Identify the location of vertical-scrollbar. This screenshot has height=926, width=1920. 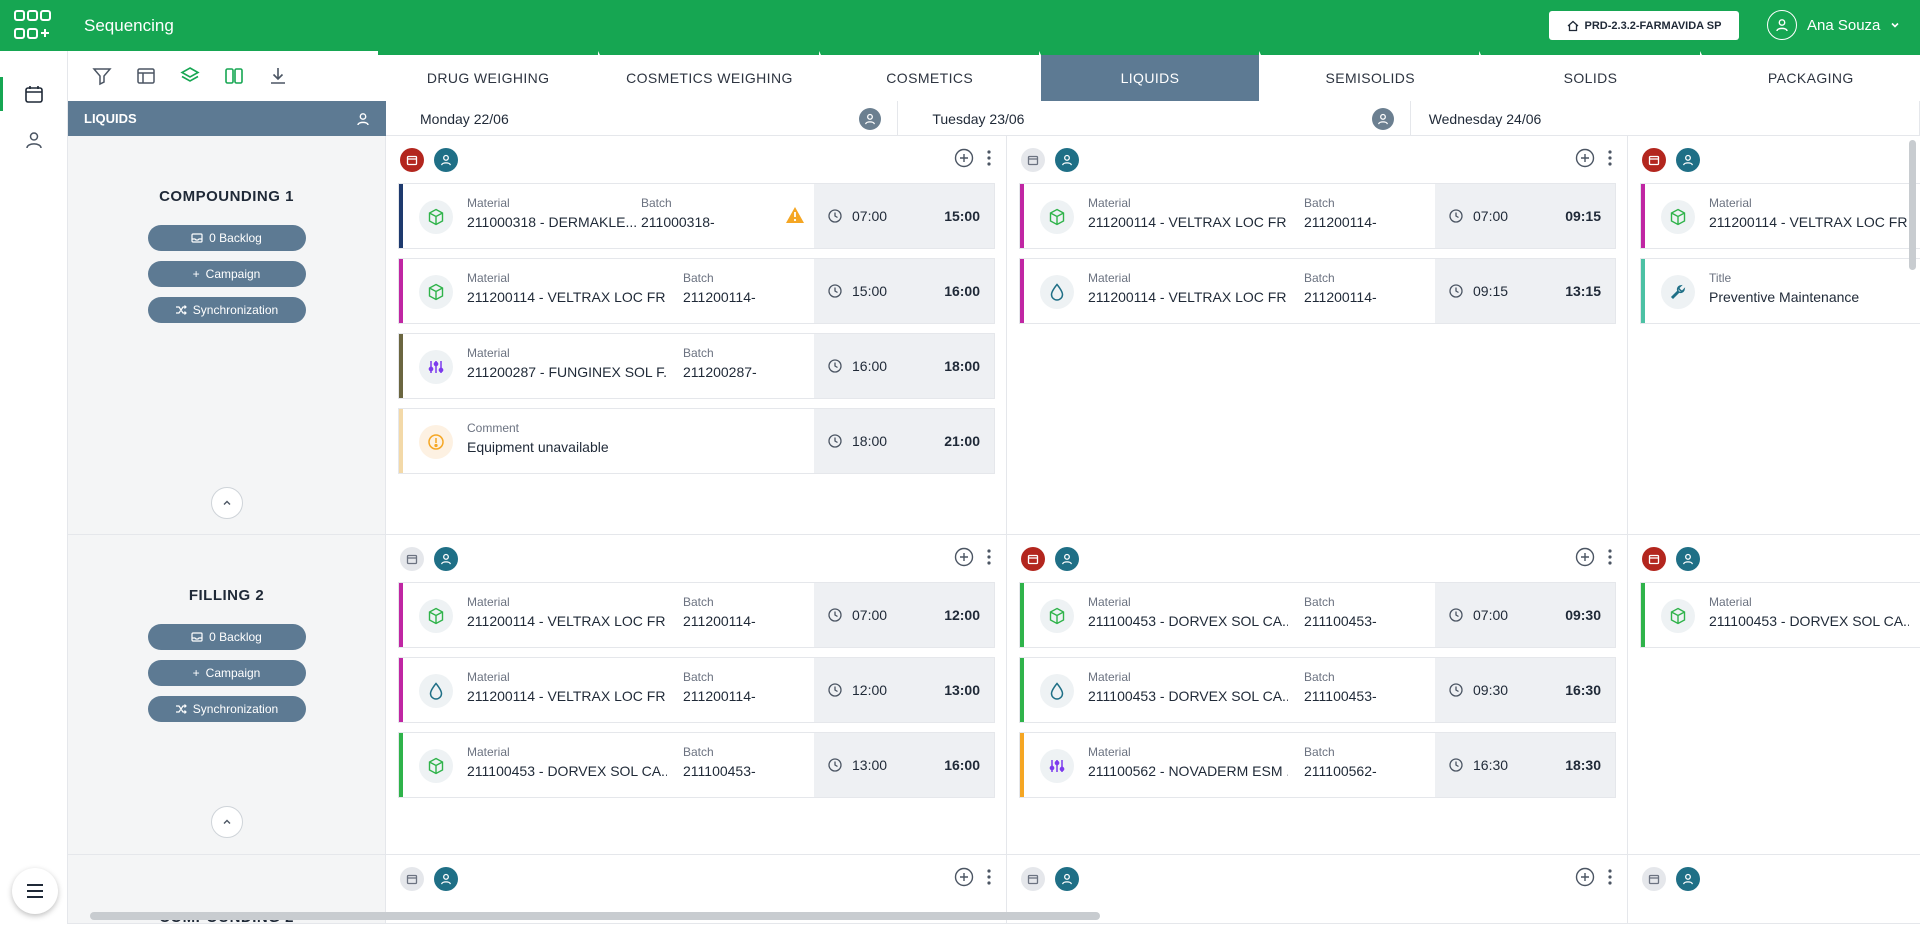
(1912, 205).